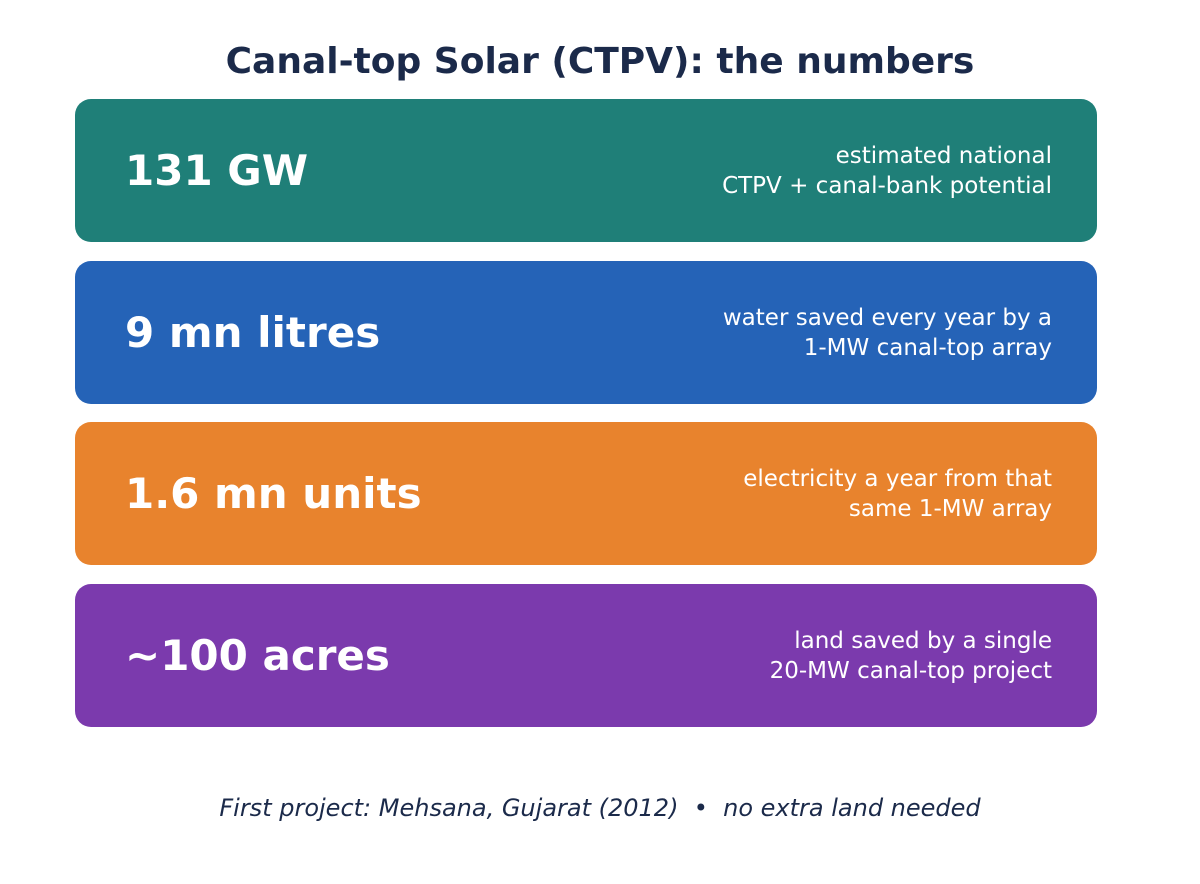 This screenshot has height=884, width=1200. Describe the element at coordinates (910, 670) in the screenshot. I see `stat-description-line: 20-MW canal-top project` at that location.